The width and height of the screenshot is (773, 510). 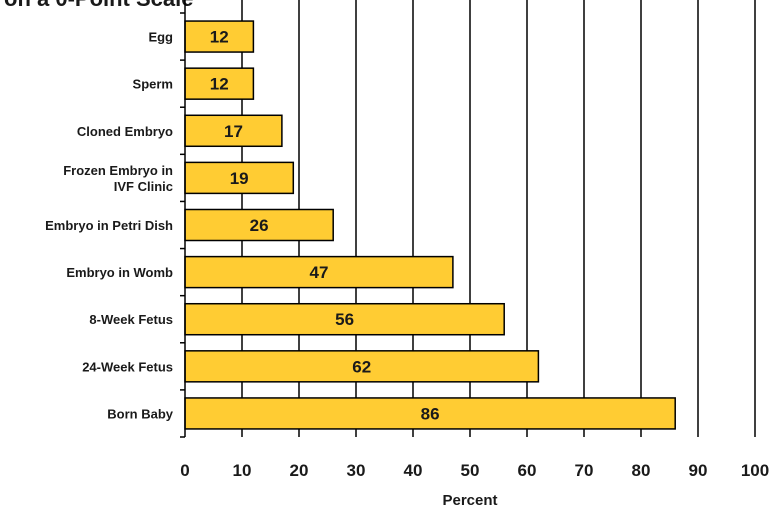 What do you see at coordinates (698, 470) in the screenshot?
I see `x-tick-label: 90` at bounding box center [698, 470].